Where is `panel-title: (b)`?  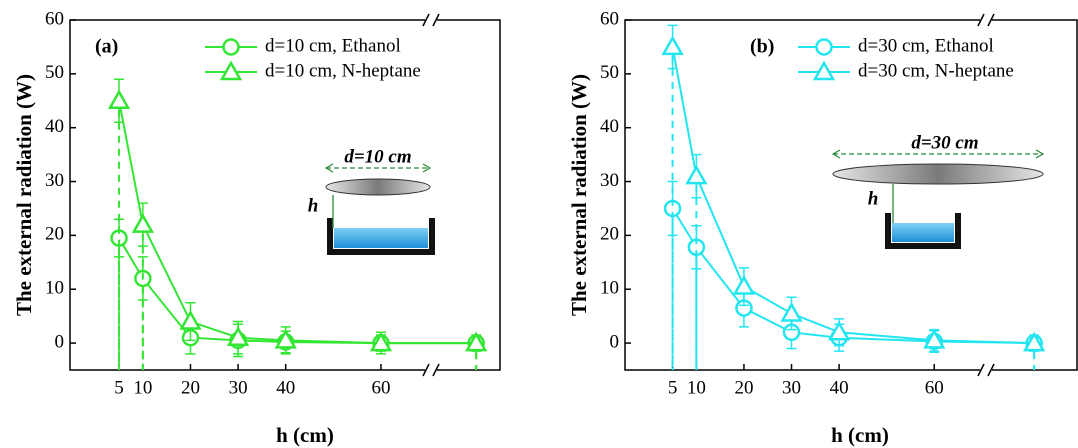 panel-title: (b) is located at coordinates (762, 47).